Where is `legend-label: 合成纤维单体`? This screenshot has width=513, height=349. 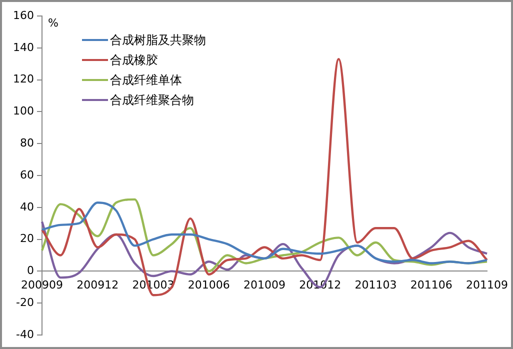 legend-label: 合成纤维单体 is located at coordinates (146, 80).